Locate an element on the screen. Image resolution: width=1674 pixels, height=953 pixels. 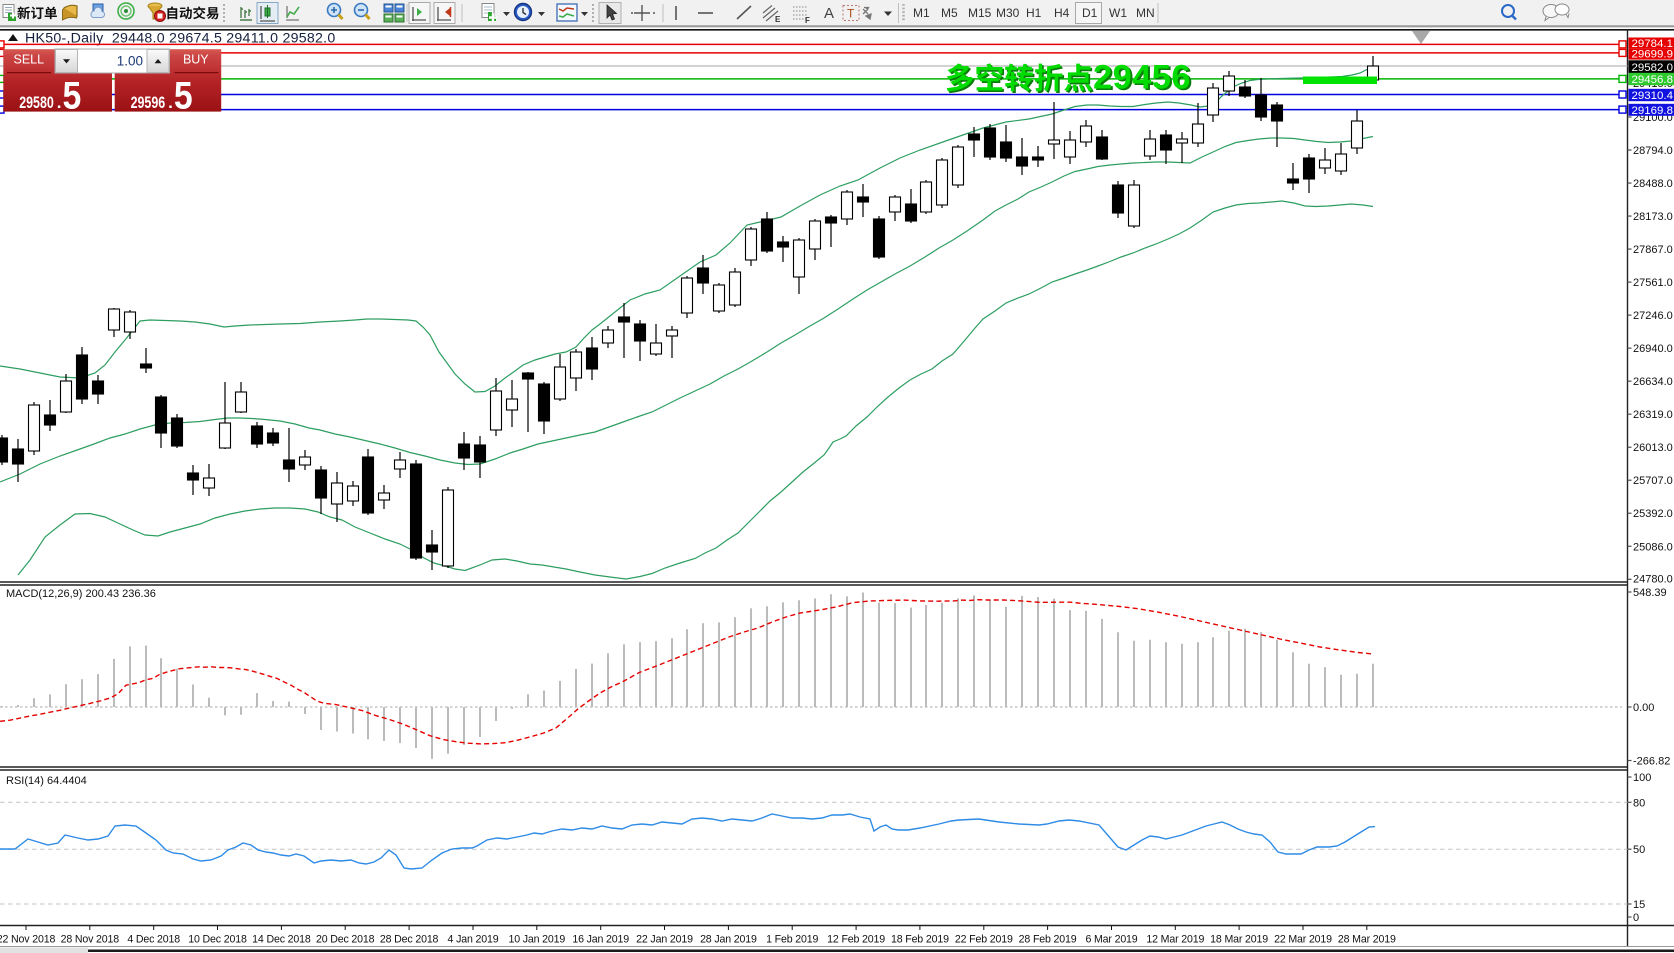
svg-text: 29310.4 is located at coordinates (1653, 96).